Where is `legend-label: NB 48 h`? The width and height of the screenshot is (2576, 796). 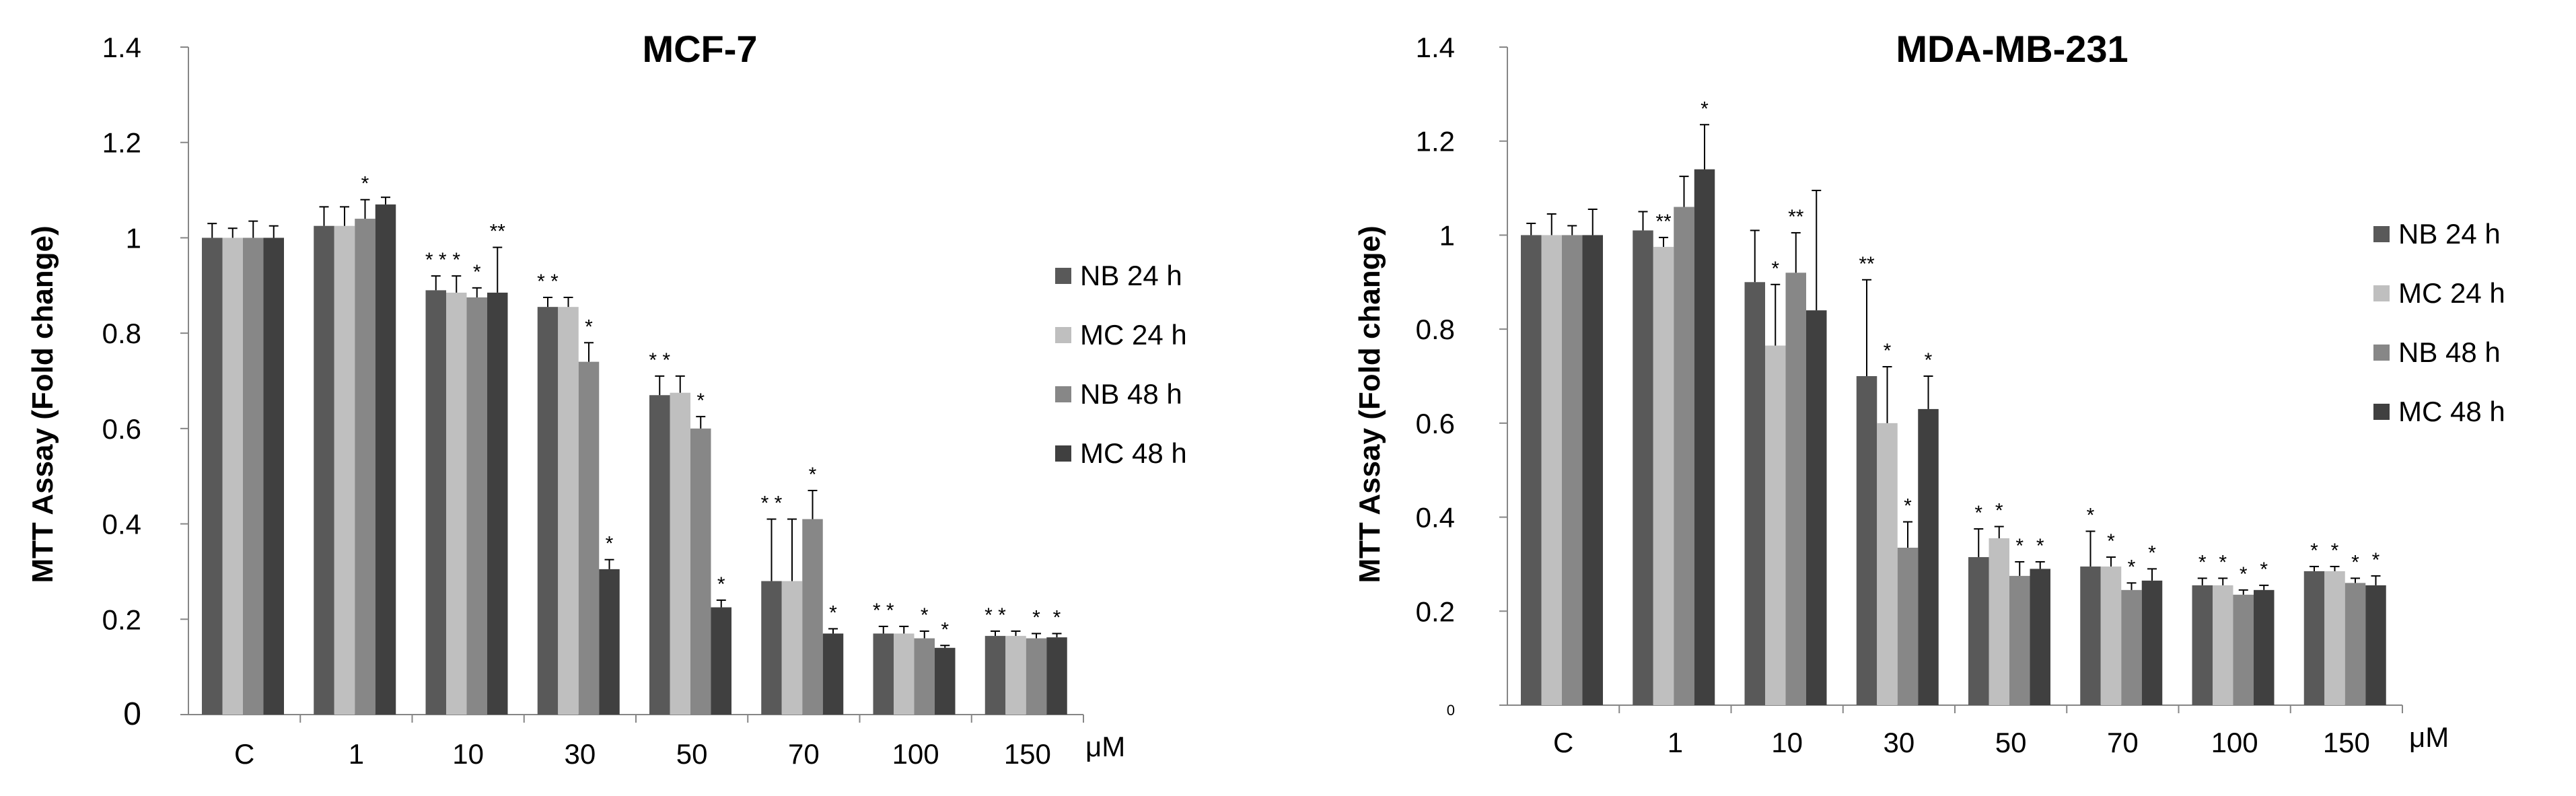 legend-label: NB 48 h is located at coordinates (1131, 394).